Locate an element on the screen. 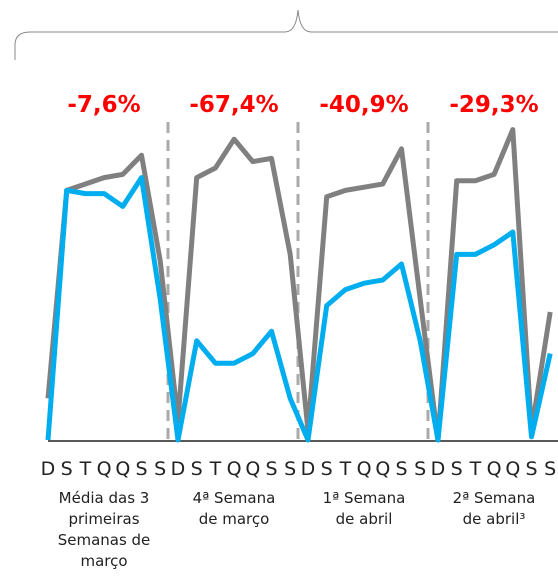  change-label: -29,3% is located at coordinates (493, 105).